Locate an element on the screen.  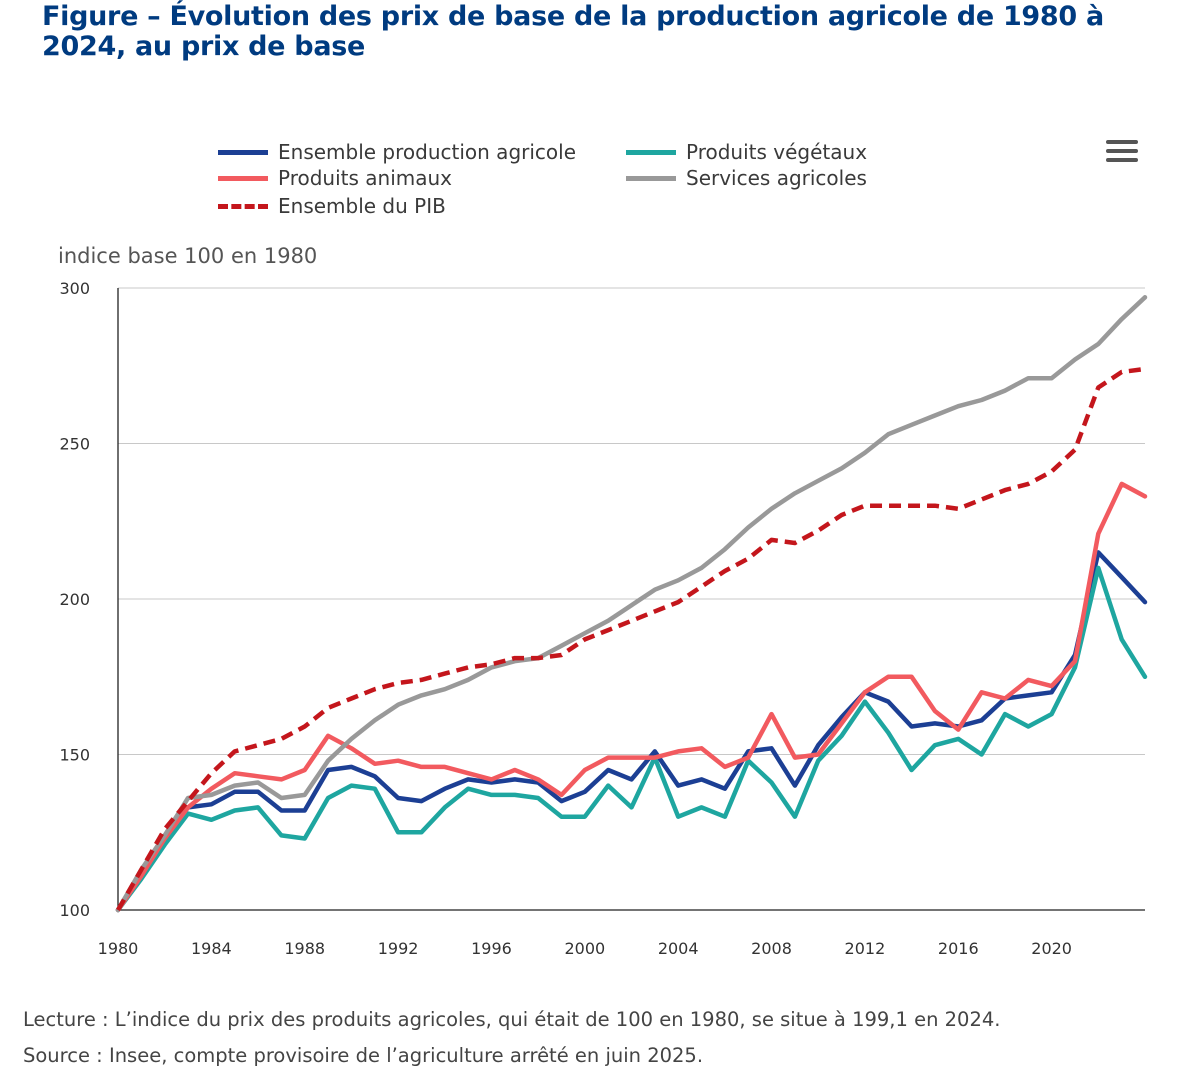
y-tick-label: 100 is located at coordinates (74, 910).